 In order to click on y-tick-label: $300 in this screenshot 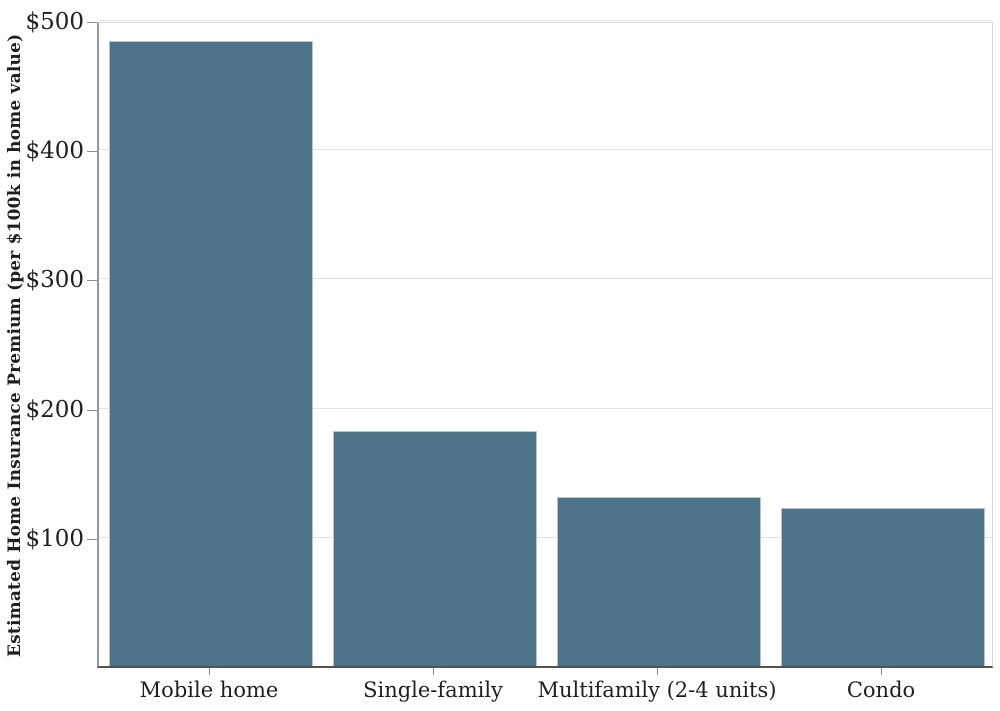, I will do `click(54, 280)`.